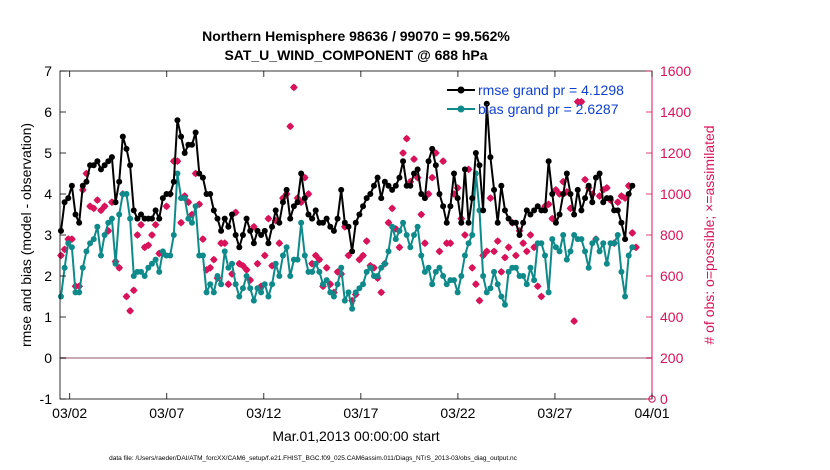 The width and height of the screenshot is (830, 470). What do you see at coordinates (166, 413) in the screenshot?
I see `x-tick-label: 03/07` at bounding box center [166, 413].